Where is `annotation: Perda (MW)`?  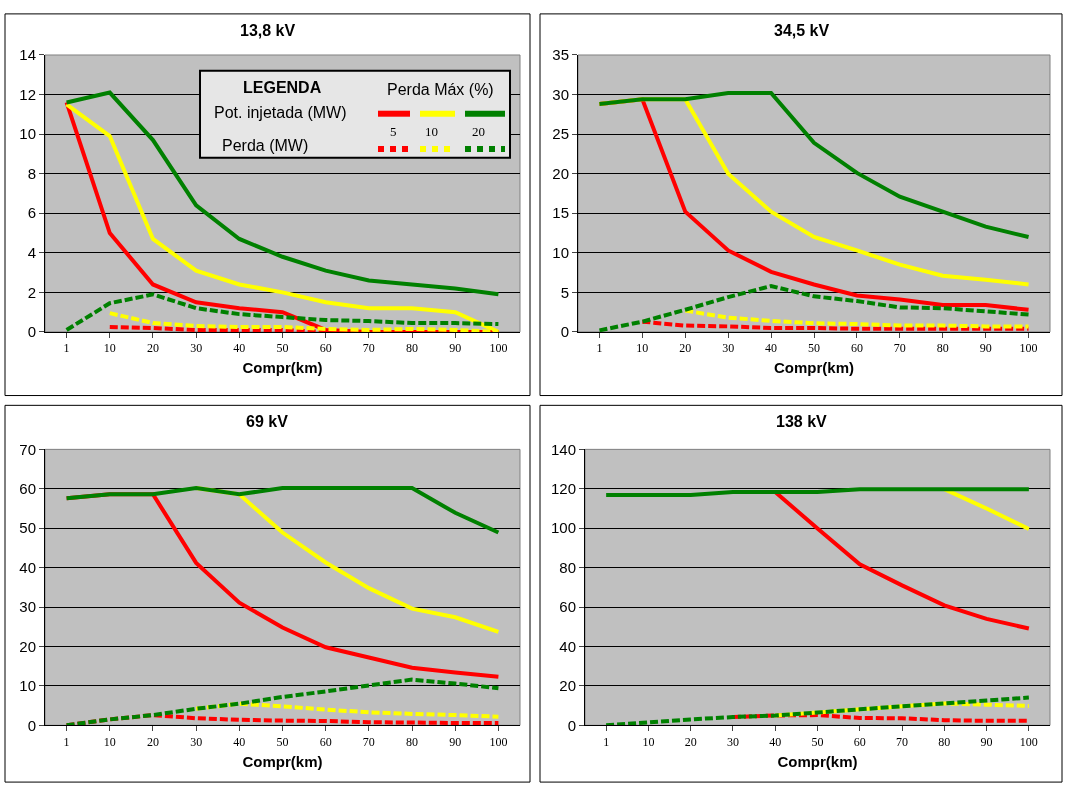
annotation: Perda (MW) is located at coordinates (265, 145).